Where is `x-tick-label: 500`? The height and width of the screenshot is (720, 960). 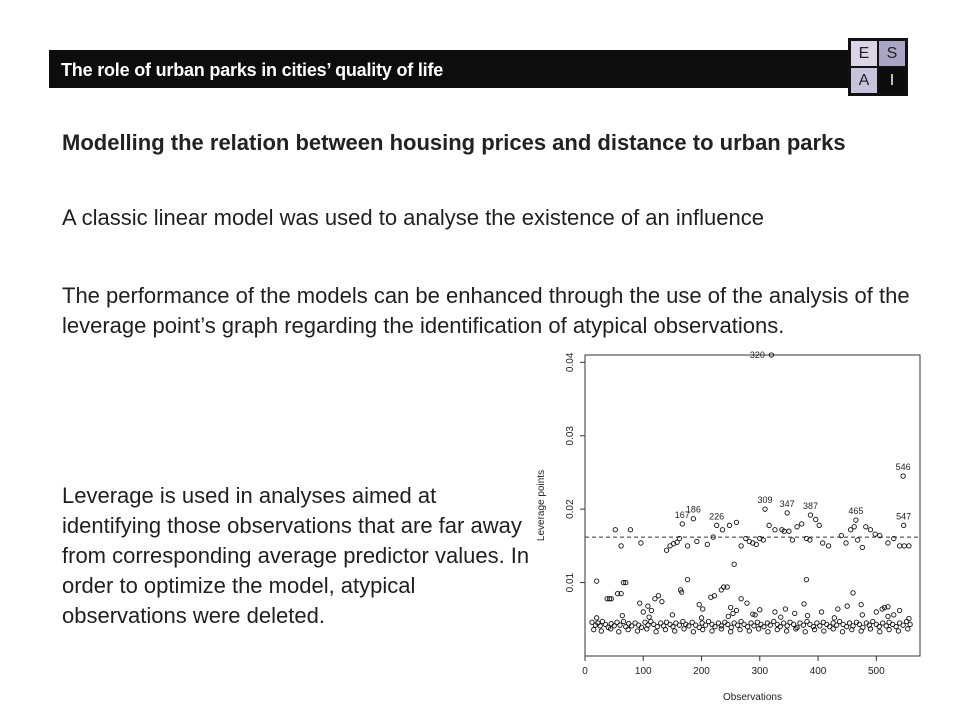 x-tick-label: 500 is located at coordinates (876, 671).